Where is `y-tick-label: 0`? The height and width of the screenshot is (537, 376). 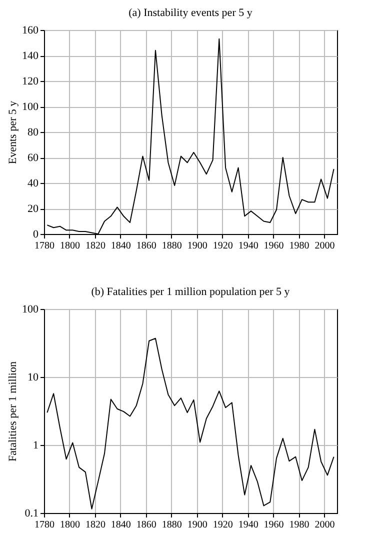
y-tick-label: 0 is located at coordinates (36, 234).